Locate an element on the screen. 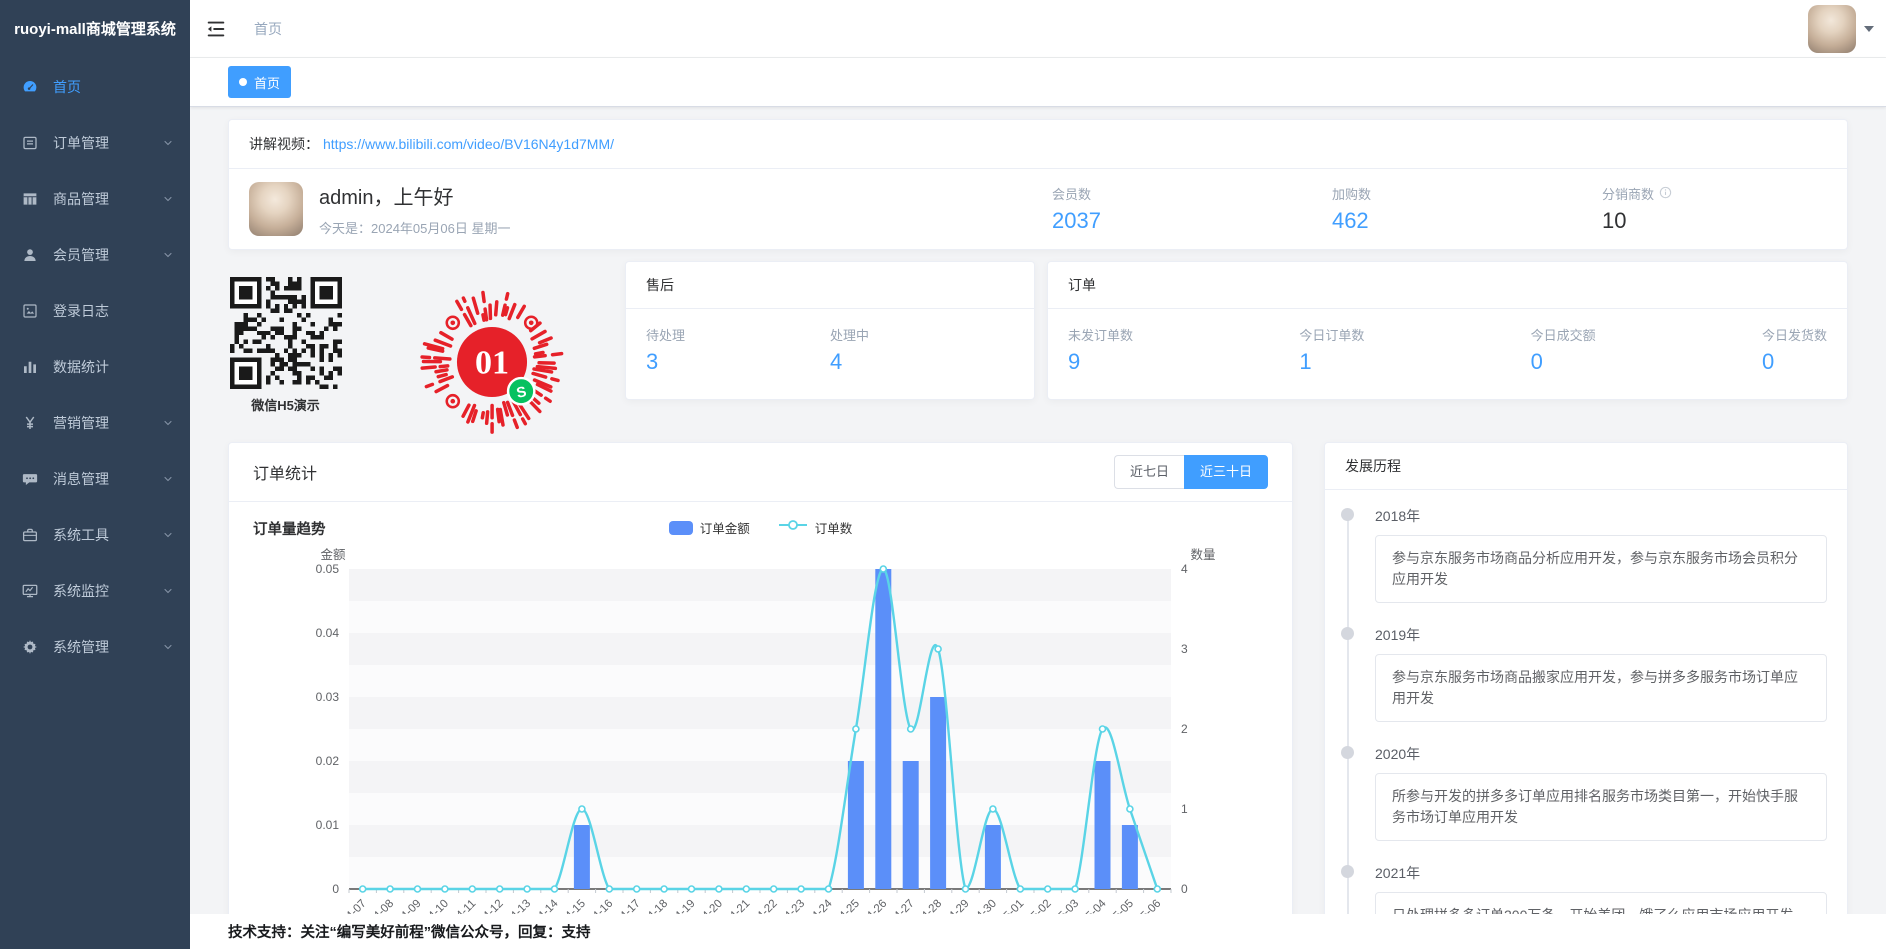  sidebar-item-message: 消息管理 is located at coordinates (95, 479).